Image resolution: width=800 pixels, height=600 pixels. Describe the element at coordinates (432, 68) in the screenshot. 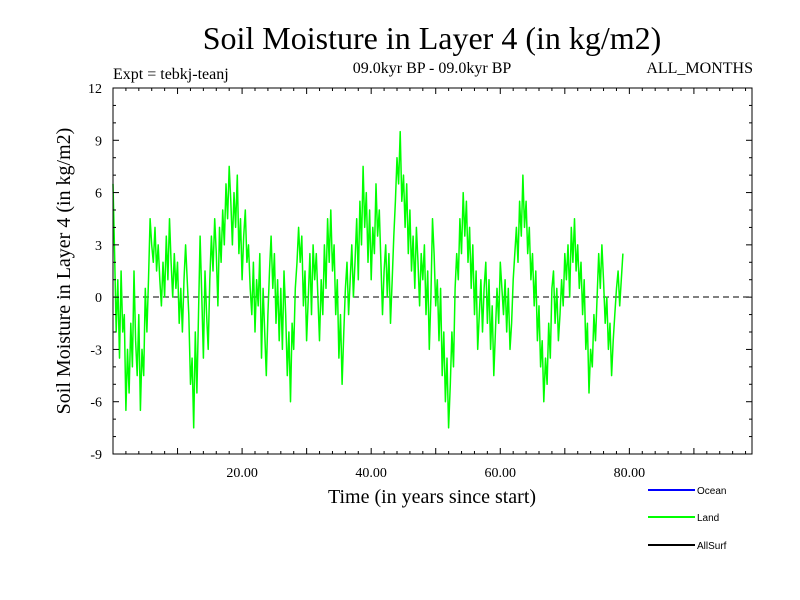

I see `period-label: 09.0kyr BP - 09.0kyr BP` at that location.